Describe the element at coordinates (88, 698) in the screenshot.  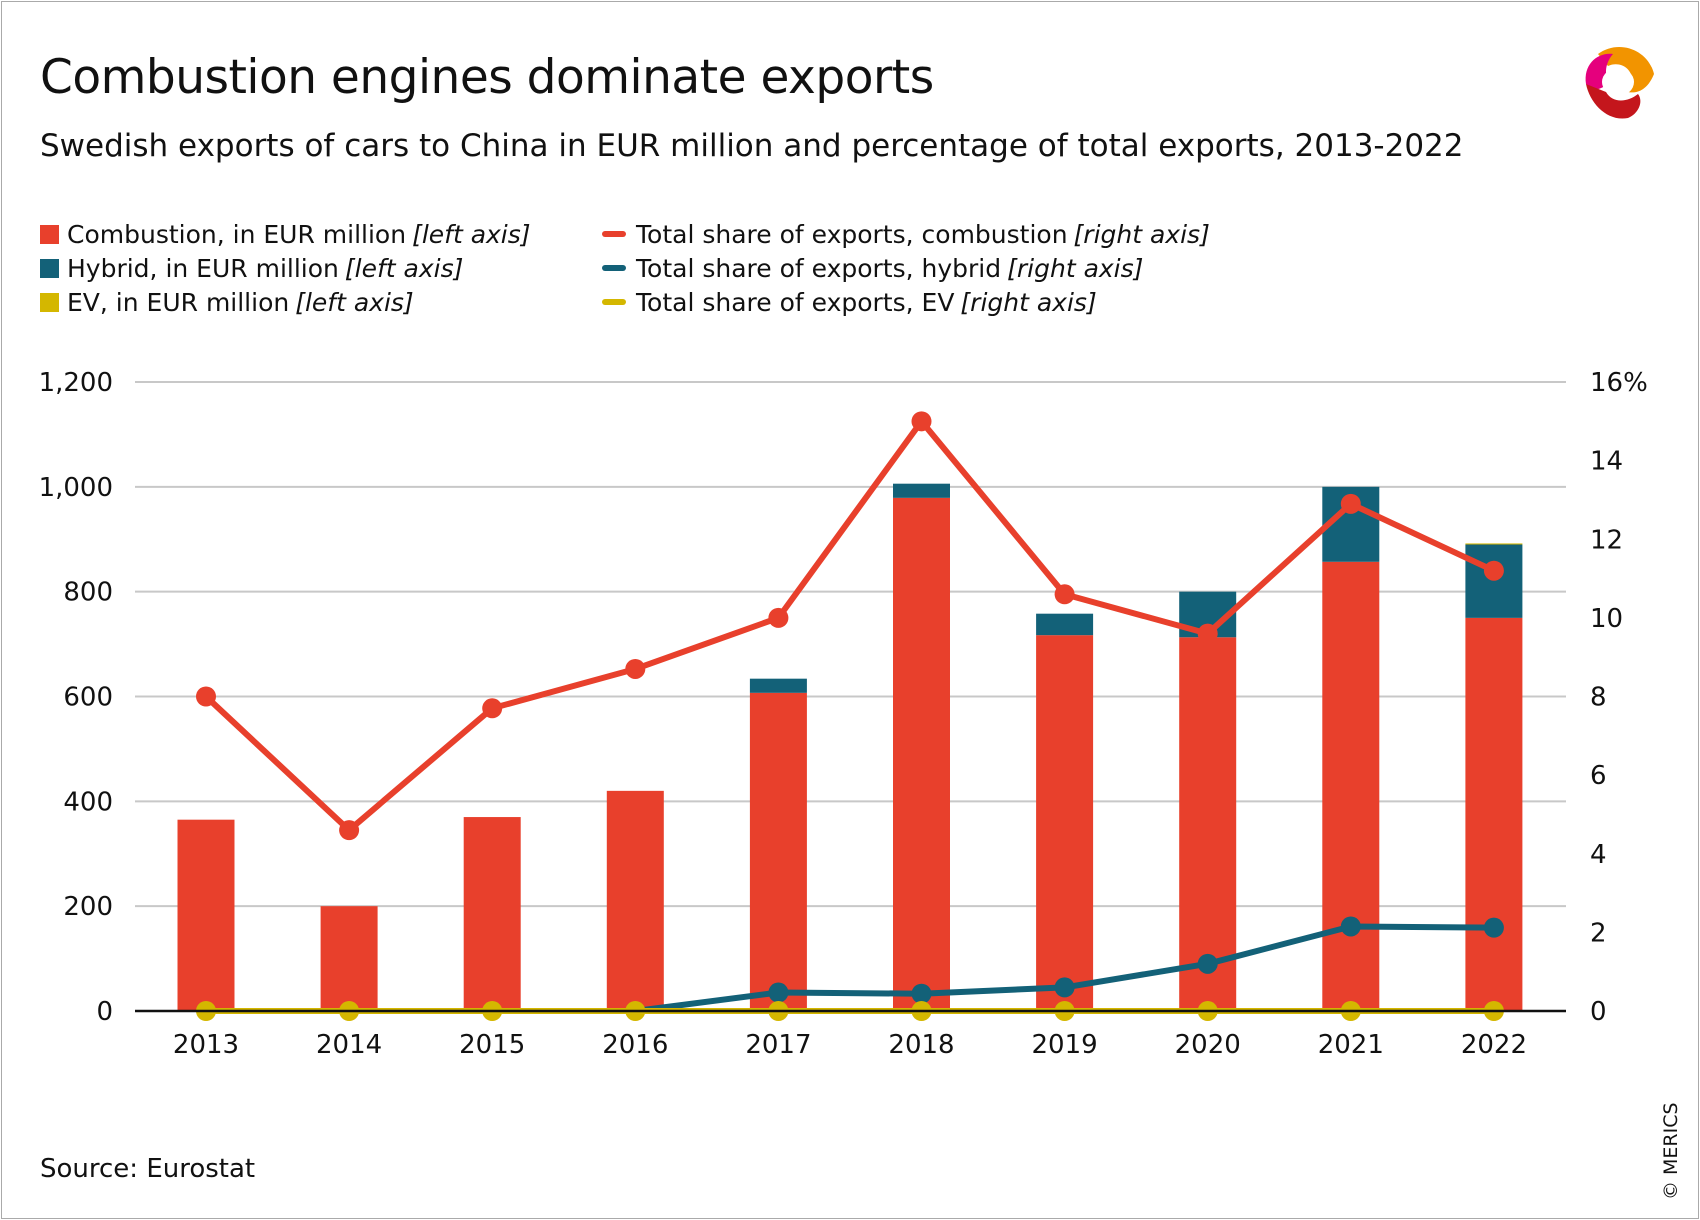
I see `left-axis-tick-label: 600` at that location.